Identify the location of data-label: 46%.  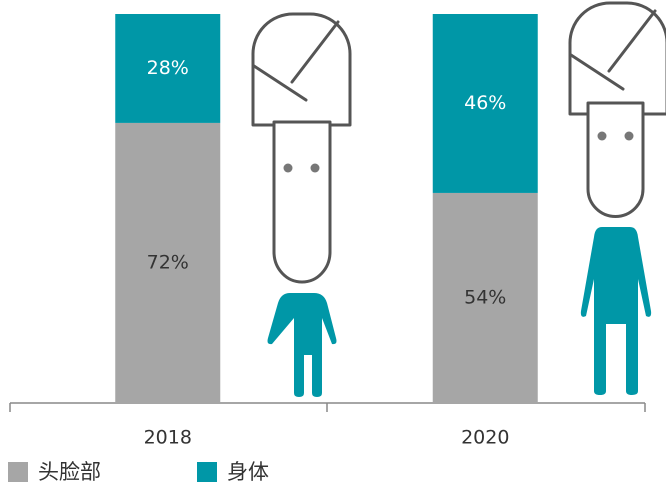
(485, 103).